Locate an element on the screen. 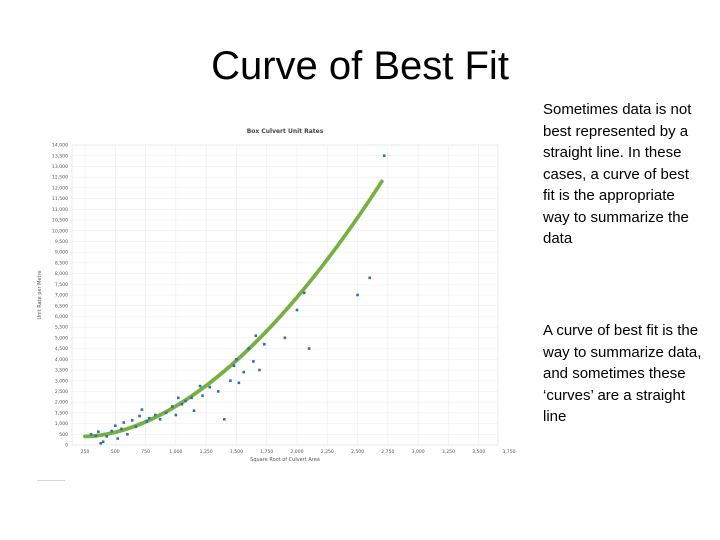  y-tick-label: 11,000 is located at coordinates (60, 210).